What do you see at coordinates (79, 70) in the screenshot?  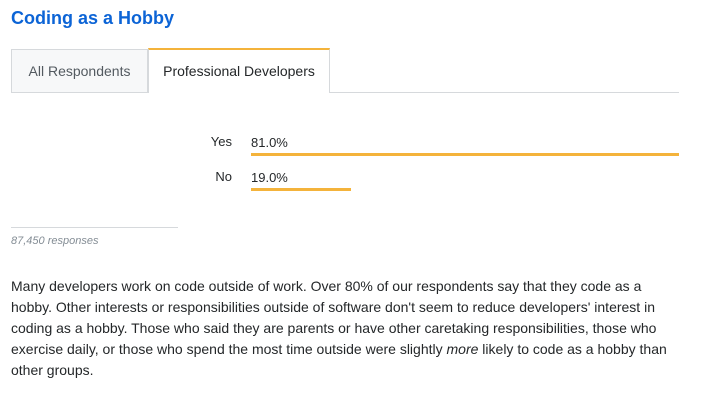 I see `tab-all-respondents: All Respondents` at bounding box center [79, 70].